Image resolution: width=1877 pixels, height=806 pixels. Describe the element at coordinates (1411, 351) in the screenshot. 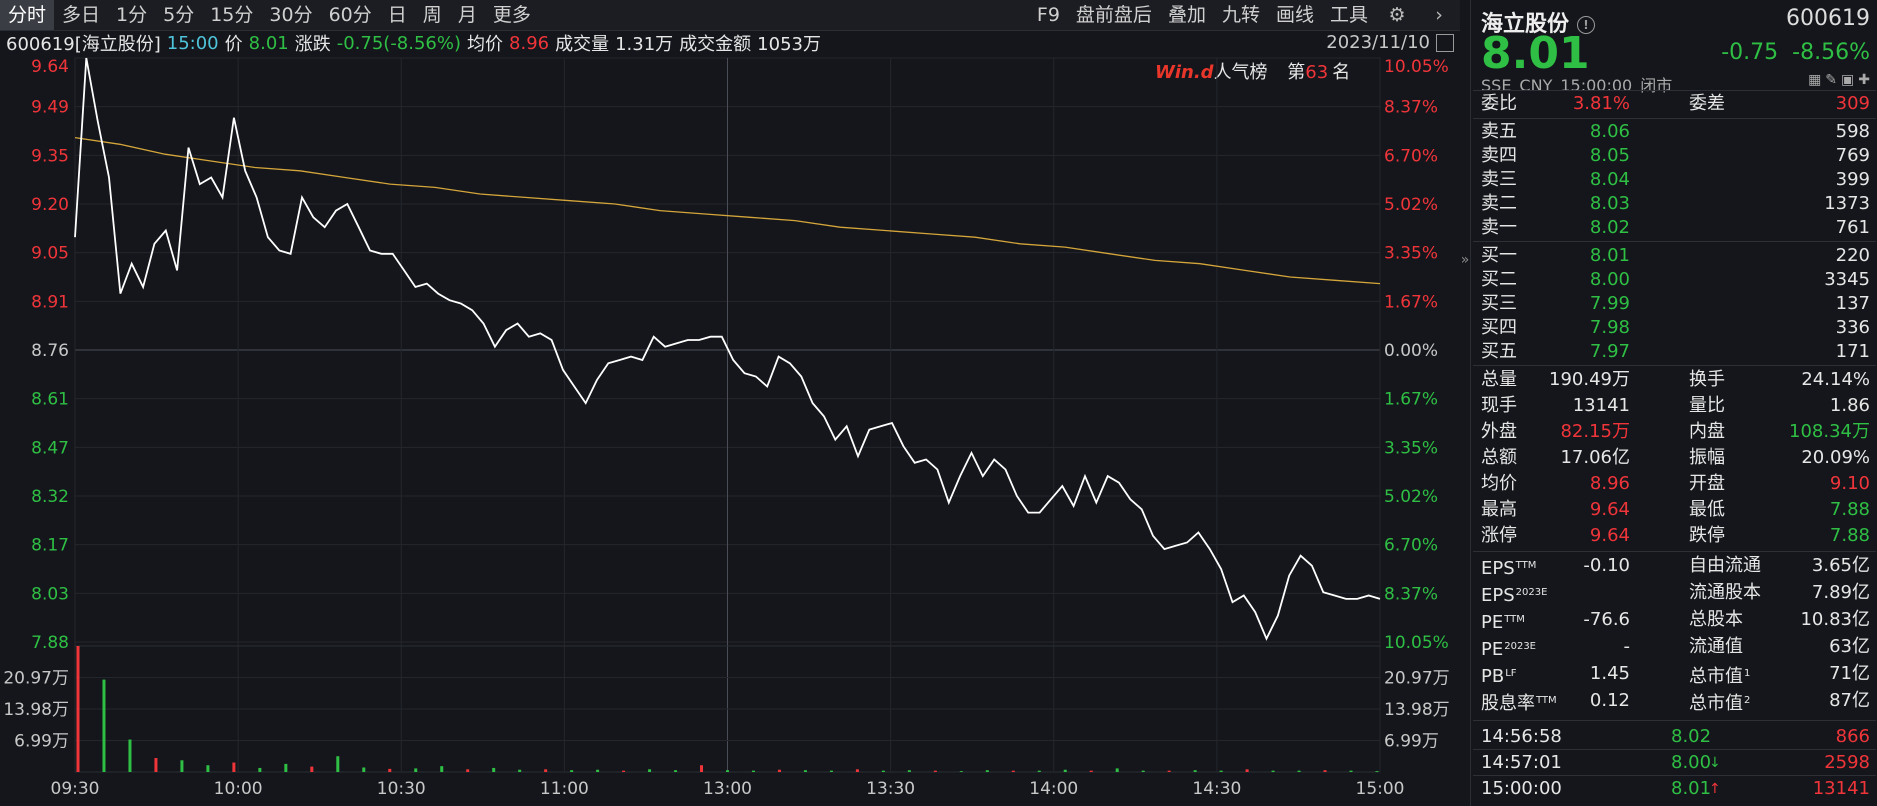

I see `y-tick-label-right: 0.00%` at that location.